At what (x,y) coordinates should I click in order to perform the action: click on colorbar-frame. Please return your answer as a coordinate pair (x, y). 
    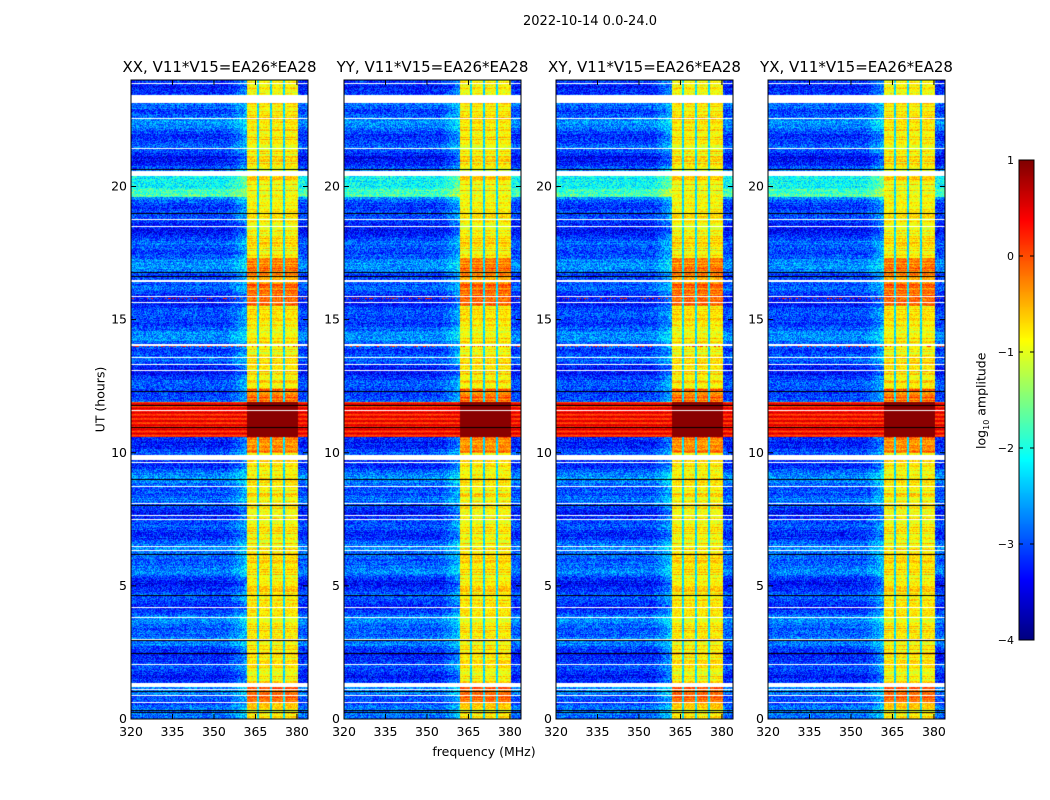
    Looking at the image, I should click on (1026, 400).